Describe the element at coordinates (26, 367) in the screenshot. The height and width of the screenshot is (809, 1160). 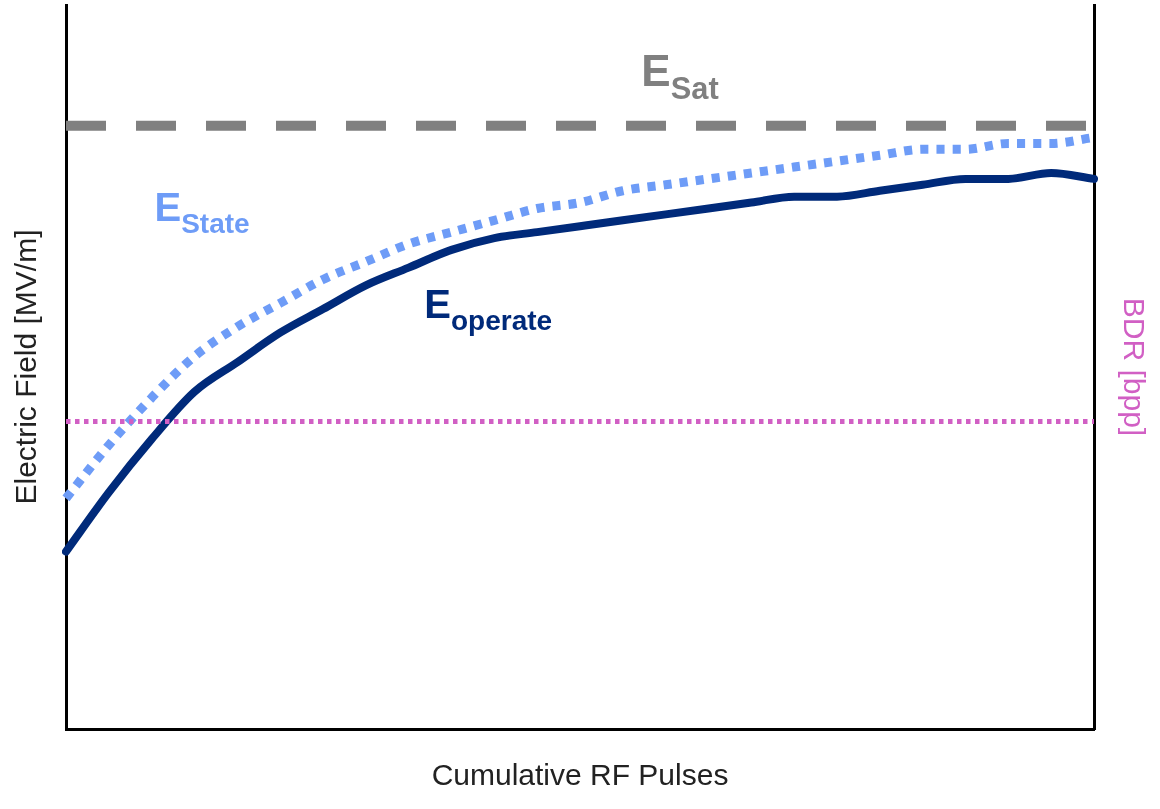
I see `y-axis-title: Electric Field [MV/m]` at that location.